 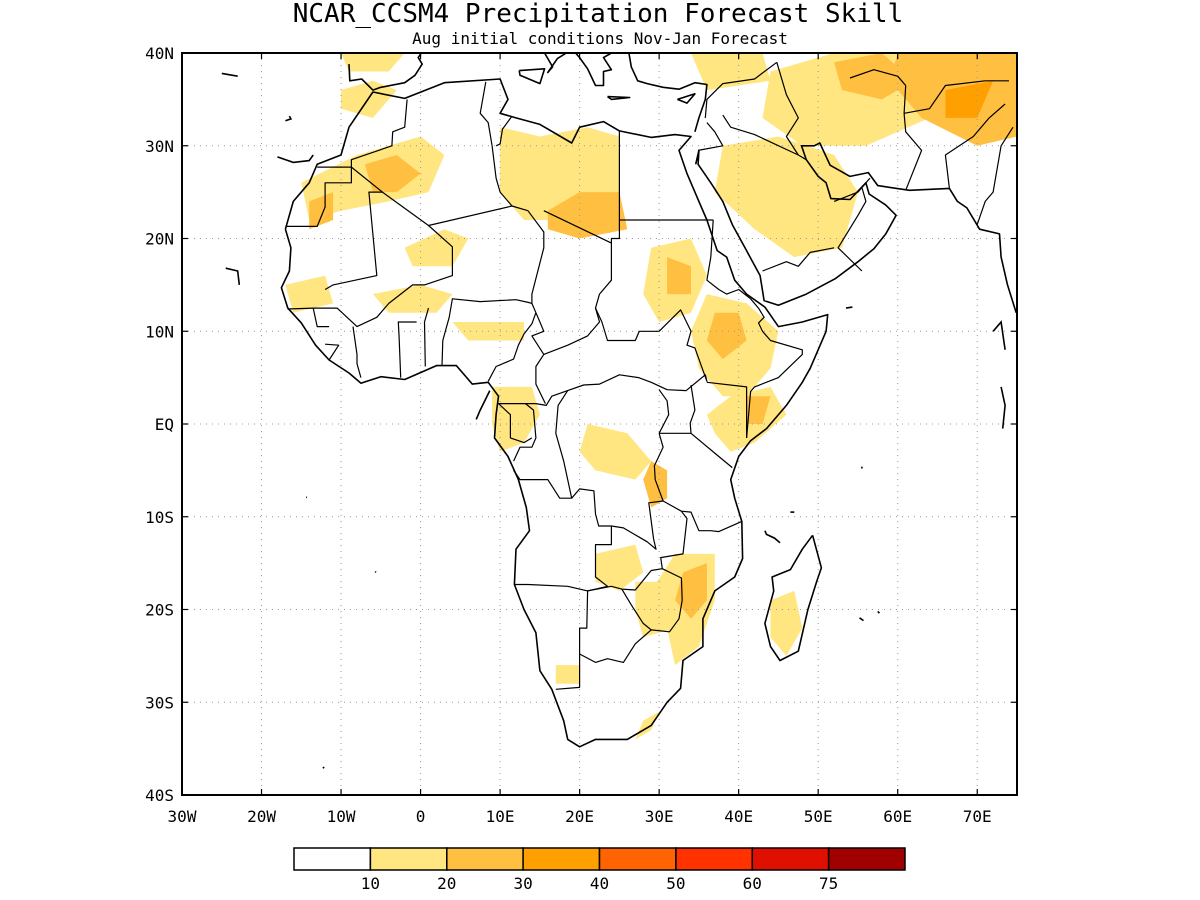 What do you see at coordinates (392, 174) in the screenshot?
I see `skill-region-sahara-west-core` at bounding box center [392, 174].